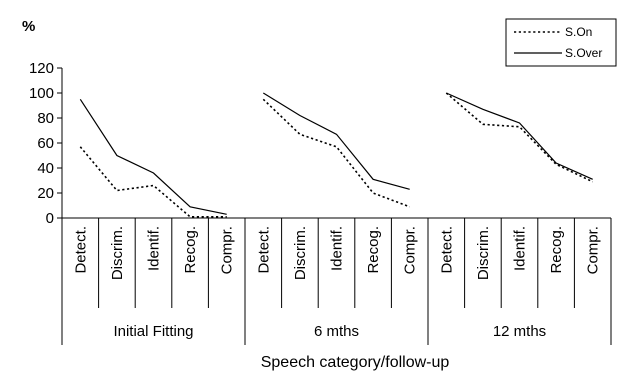  What do you see at coordinates (578, 32) in the screenshot?
I see `legend-label-s-on: S.On` at bounding box center [578, 32].